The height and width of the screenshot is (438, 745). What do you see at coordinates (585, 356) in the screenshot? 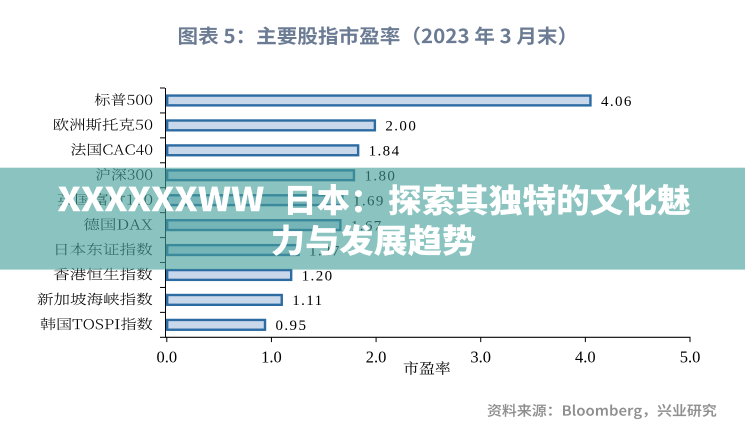
I see `svg-text: 4.0` at bounding box center [585, 356].